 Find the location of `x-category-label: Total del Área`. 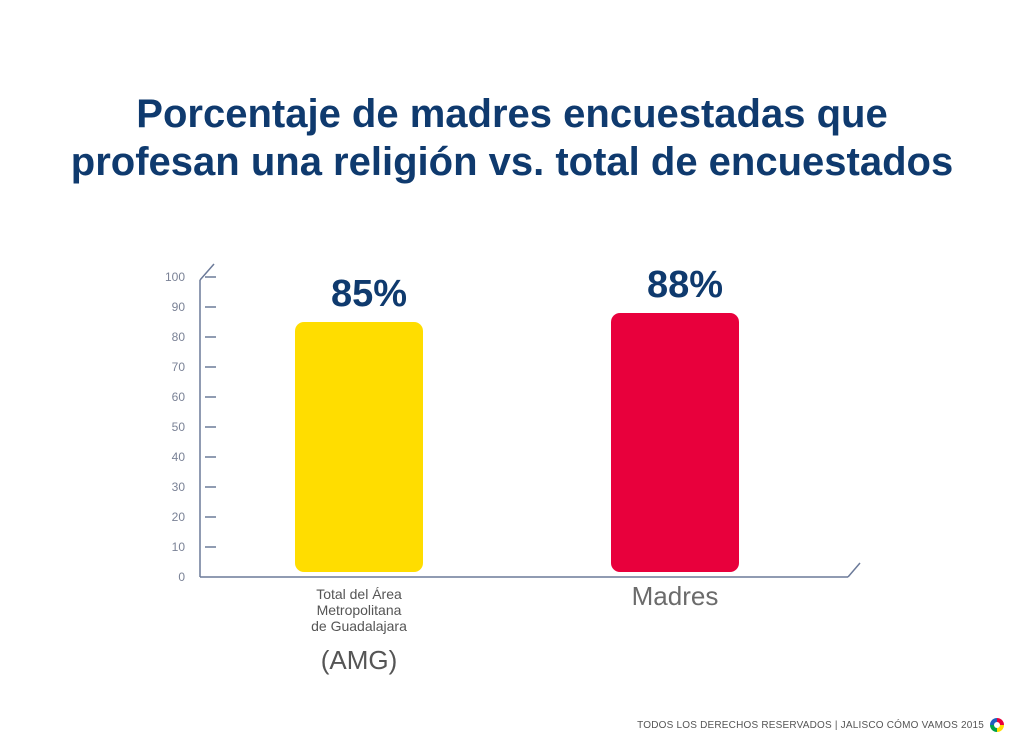

x-category-label: Total del Área is located at coordinates (359, 594).